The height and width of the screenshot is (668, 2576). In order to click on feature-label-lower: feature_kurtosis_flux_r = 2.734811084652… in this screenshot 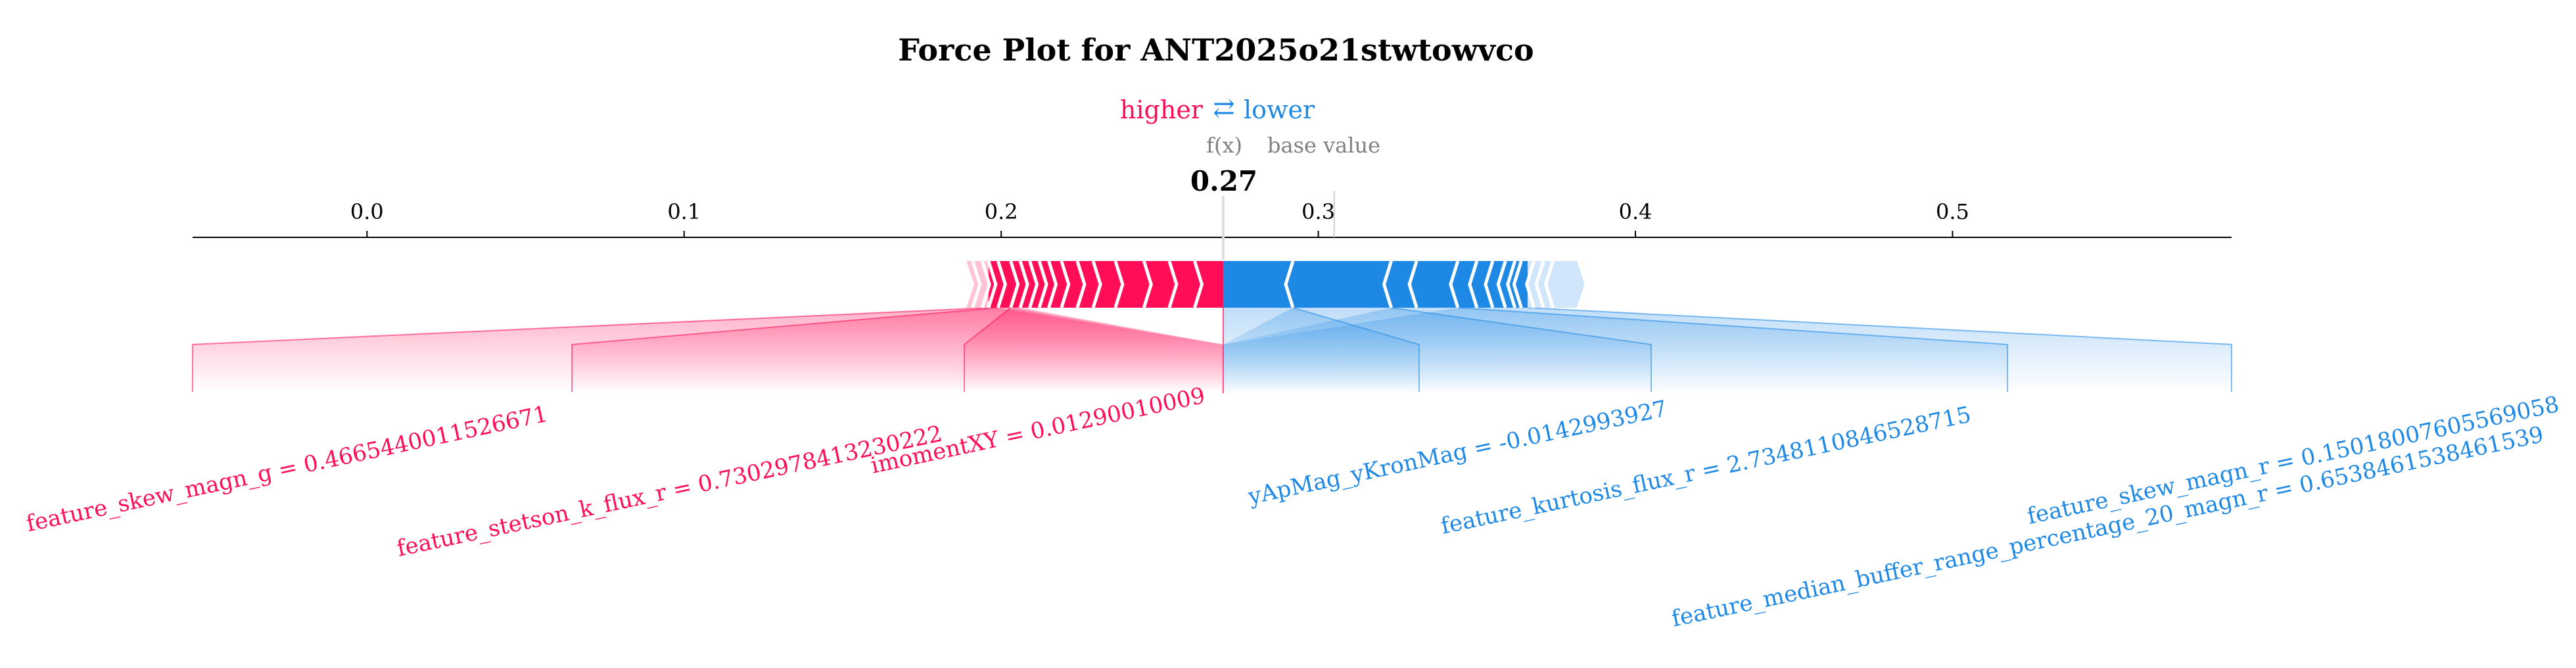, I will do `click(1706, 471)`.